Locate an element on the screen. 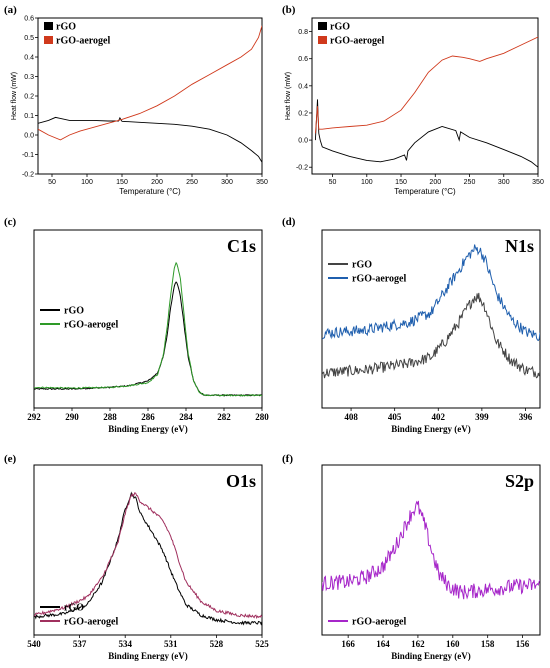 The width and height of the screenshot is (550, 668). core-level-label: N1s is located at coordinates (519, 246).